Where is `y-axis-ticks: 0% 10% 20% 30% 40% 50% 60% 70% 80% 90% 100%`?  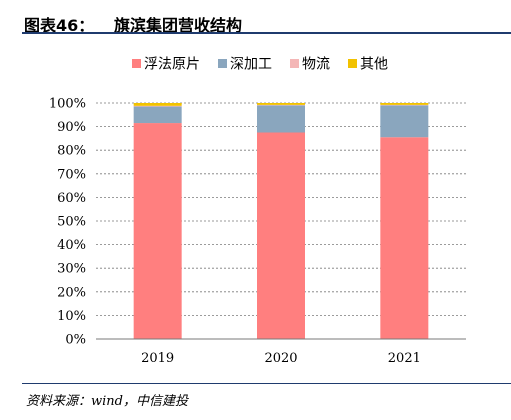
y-axis-ticks: 0% 10% 20% 30% 40% 50% 60% 70% 80% 90% 100% is located at coordinates (67, 222).